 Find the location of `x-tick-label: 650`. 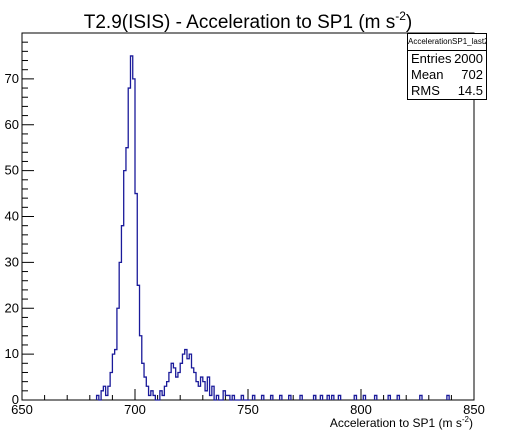

x-tick-label: 650 is located at coordinates (22, 409).